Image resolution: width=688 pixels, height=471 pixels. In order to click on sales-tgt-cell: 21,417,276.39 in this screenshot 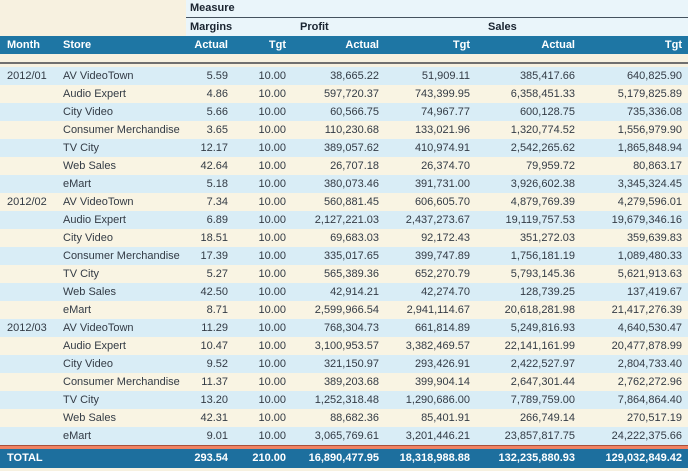, I will do `click(646, 310)`.